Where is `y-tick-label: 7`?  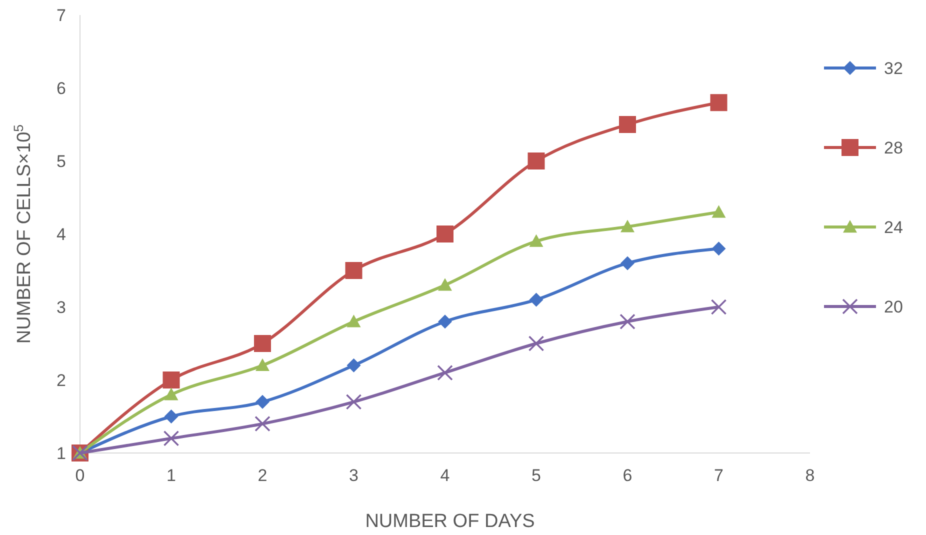 y-tick-label: 7 is located at coordinates (61, 15).